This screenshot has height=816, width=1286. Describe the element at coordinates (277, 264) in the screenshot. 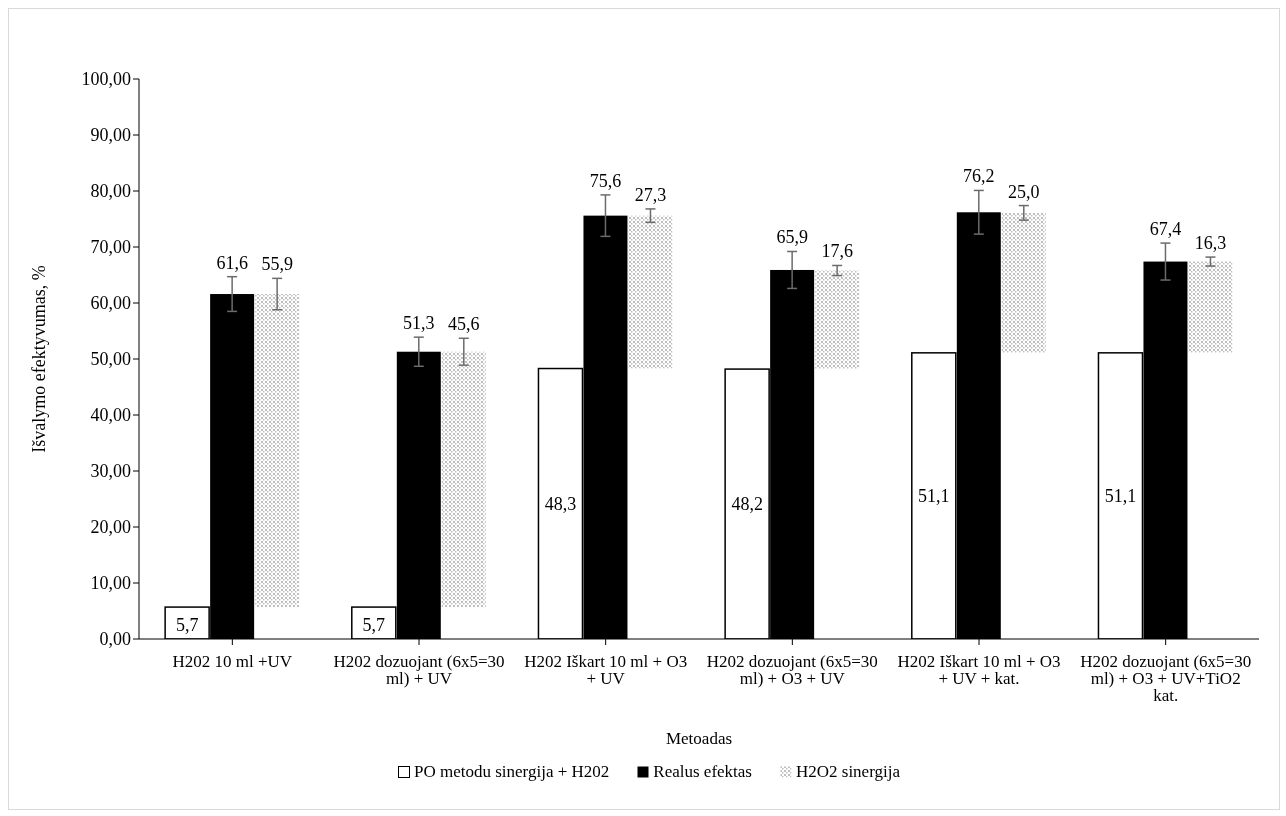

I see `data-label: 55,9` at that location.